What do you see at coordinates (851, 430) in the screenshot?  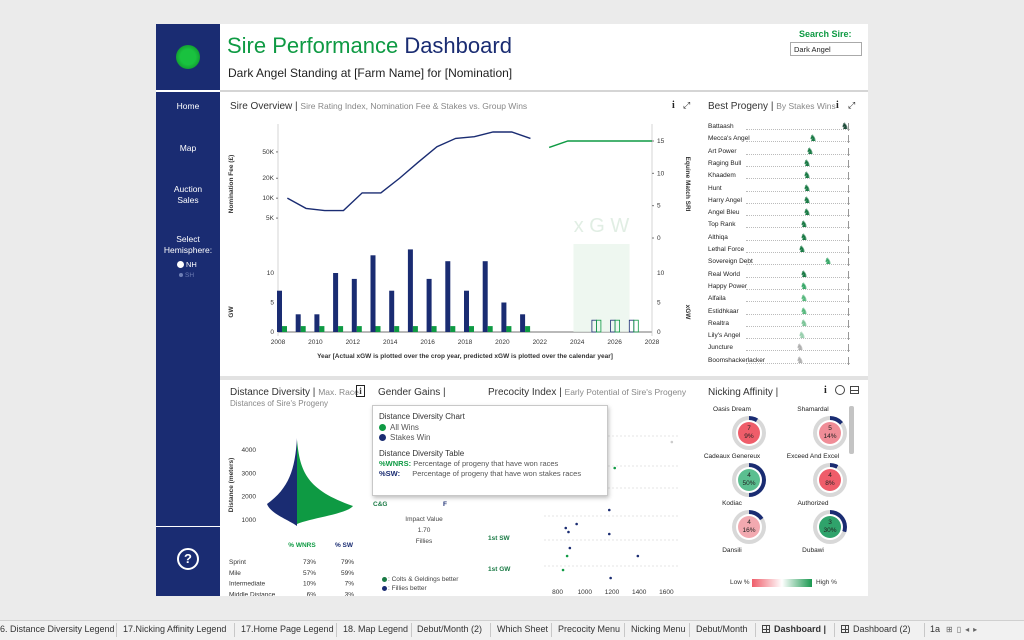 I see `scrollbar` at bounding box center [851, 430].